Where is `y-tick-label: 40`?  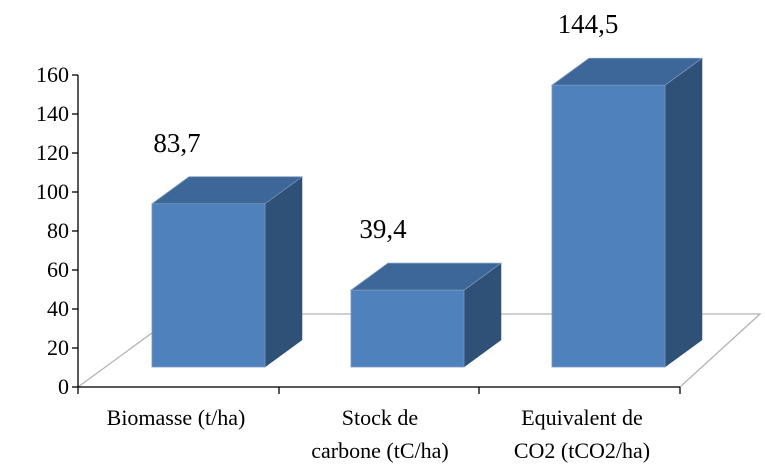 y-tick-label: 40 is located at coordinates (58, 308).